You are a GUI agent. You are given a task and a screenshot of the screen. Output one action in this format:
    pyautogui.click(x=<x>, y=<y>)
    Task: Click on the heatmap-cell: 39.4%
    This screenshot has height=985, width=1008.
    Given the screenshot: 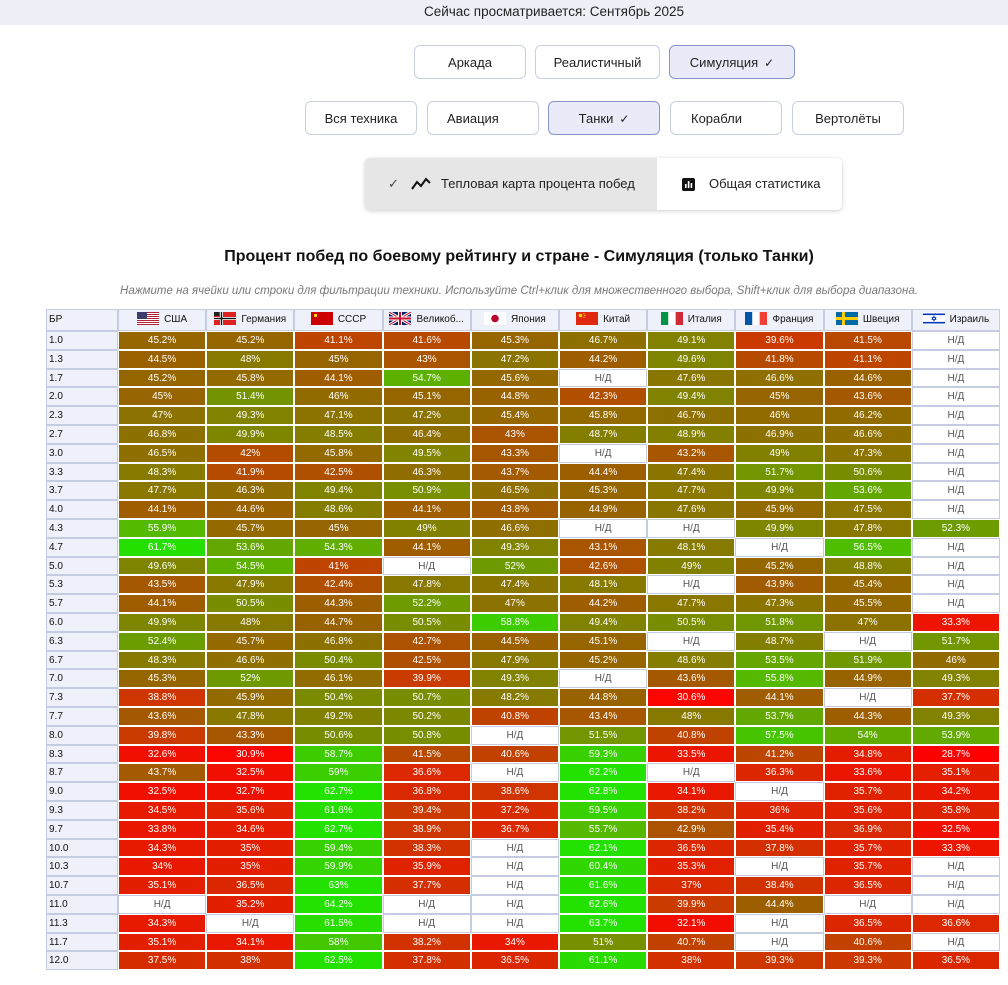 What is the action you would take?
    pyautogui.click(x=426, y=810)
    